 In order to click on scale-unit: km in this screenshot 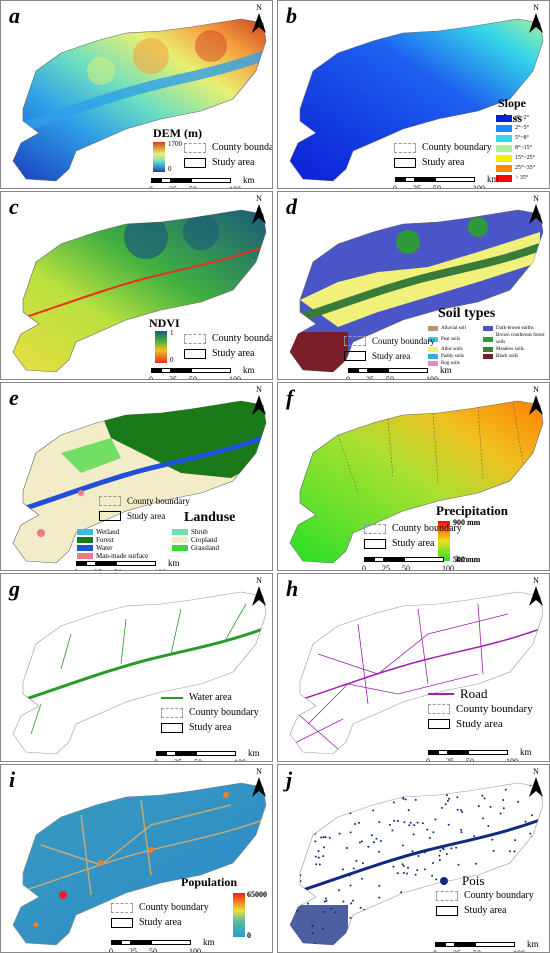, I will do `click(254, 753)`.